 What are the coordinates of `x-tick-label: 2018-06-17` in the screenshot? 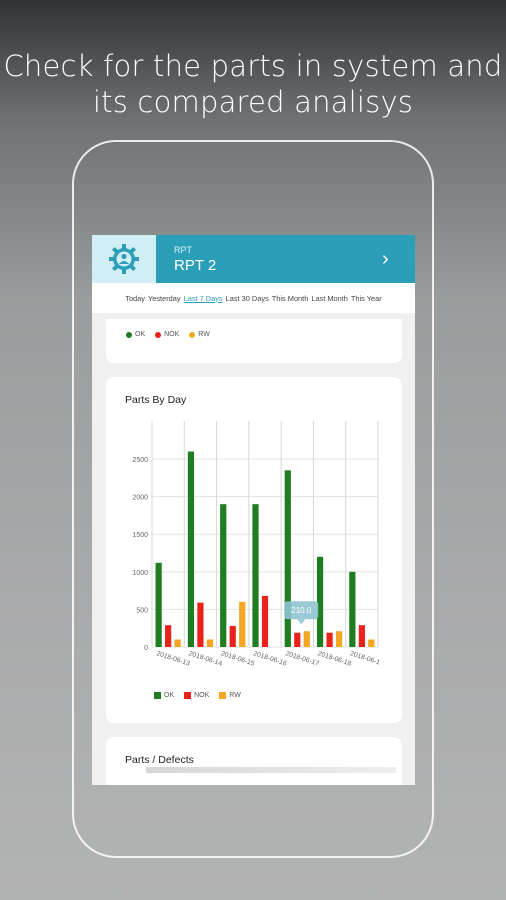 It's located at (302, 658).